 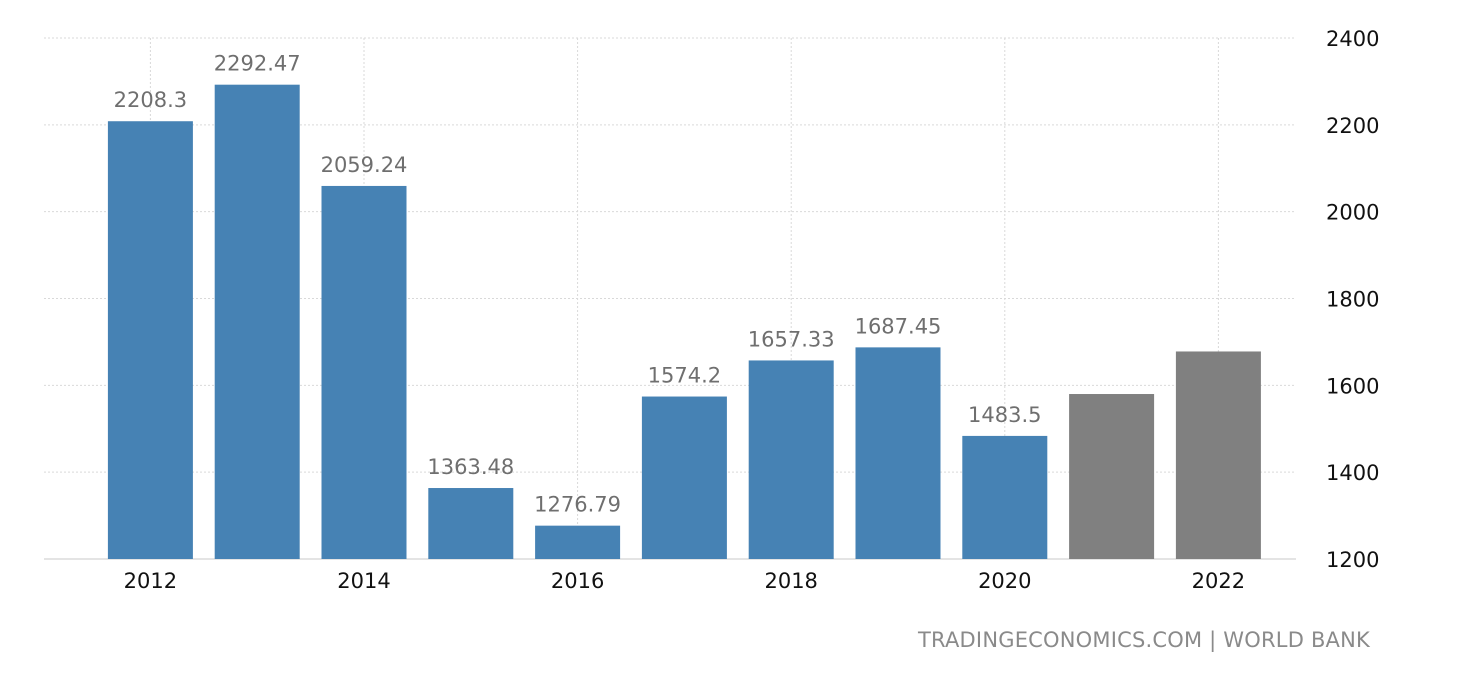 I want to click on x-tick-label: 2020, so click(x=1004, y=581).